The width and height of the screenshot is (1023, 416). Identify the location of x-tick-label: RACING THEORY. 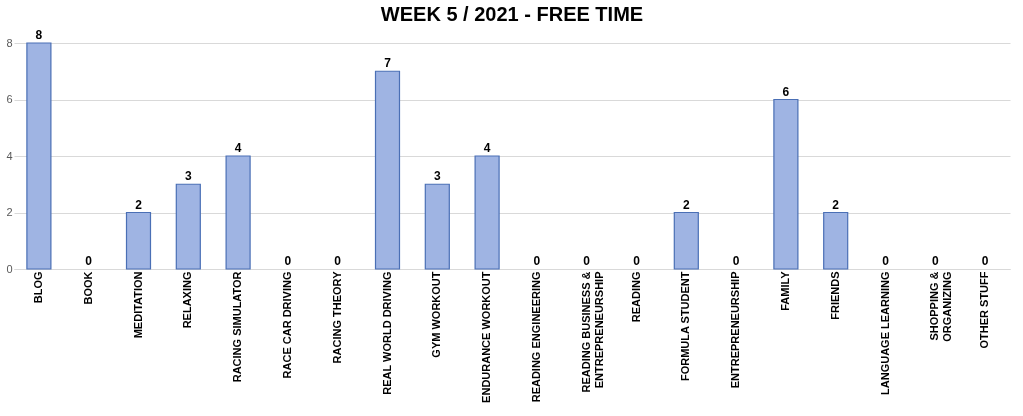
(336, 317).